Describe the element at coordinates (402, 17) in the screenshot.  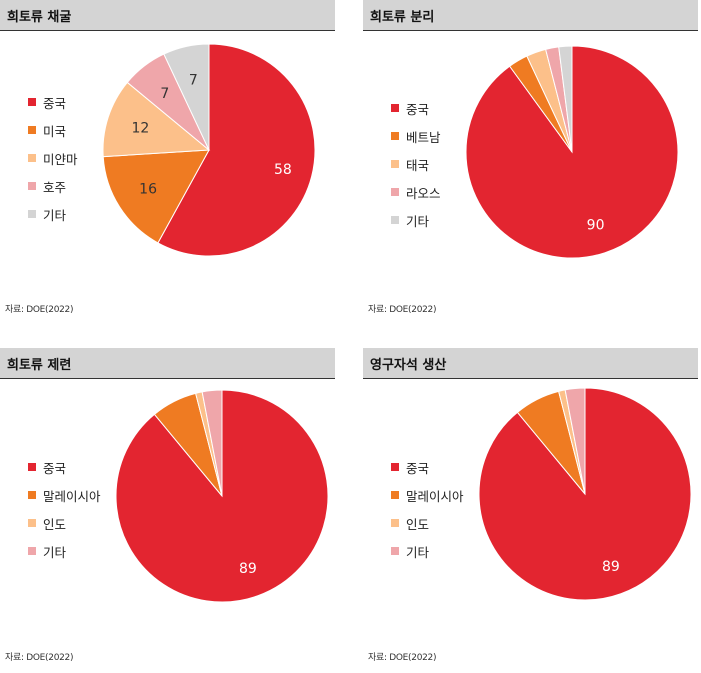
I see `chart-title: 희토류 분리` at that location.